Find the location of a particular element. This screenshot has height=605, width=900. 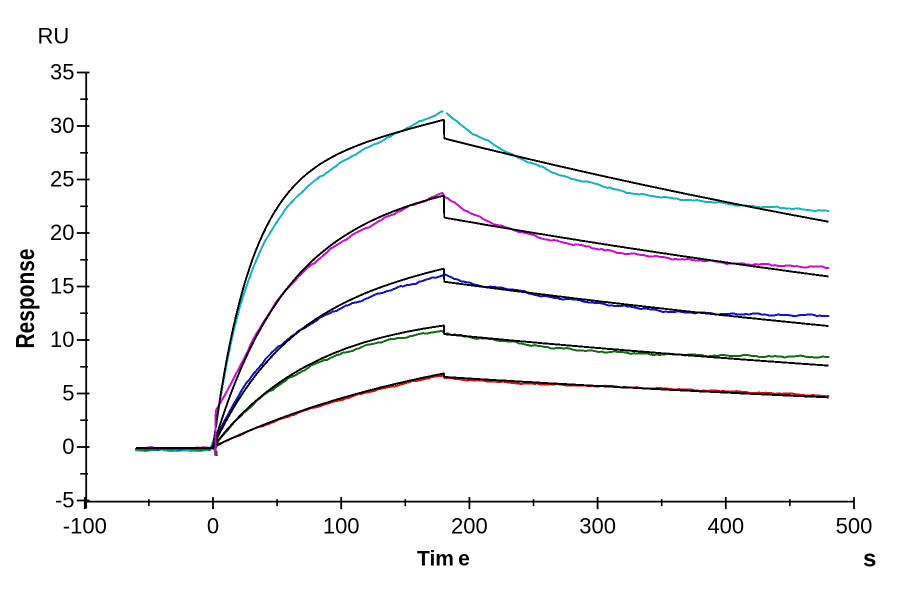

svg-text: 5 is located at coordinates (68, 392).